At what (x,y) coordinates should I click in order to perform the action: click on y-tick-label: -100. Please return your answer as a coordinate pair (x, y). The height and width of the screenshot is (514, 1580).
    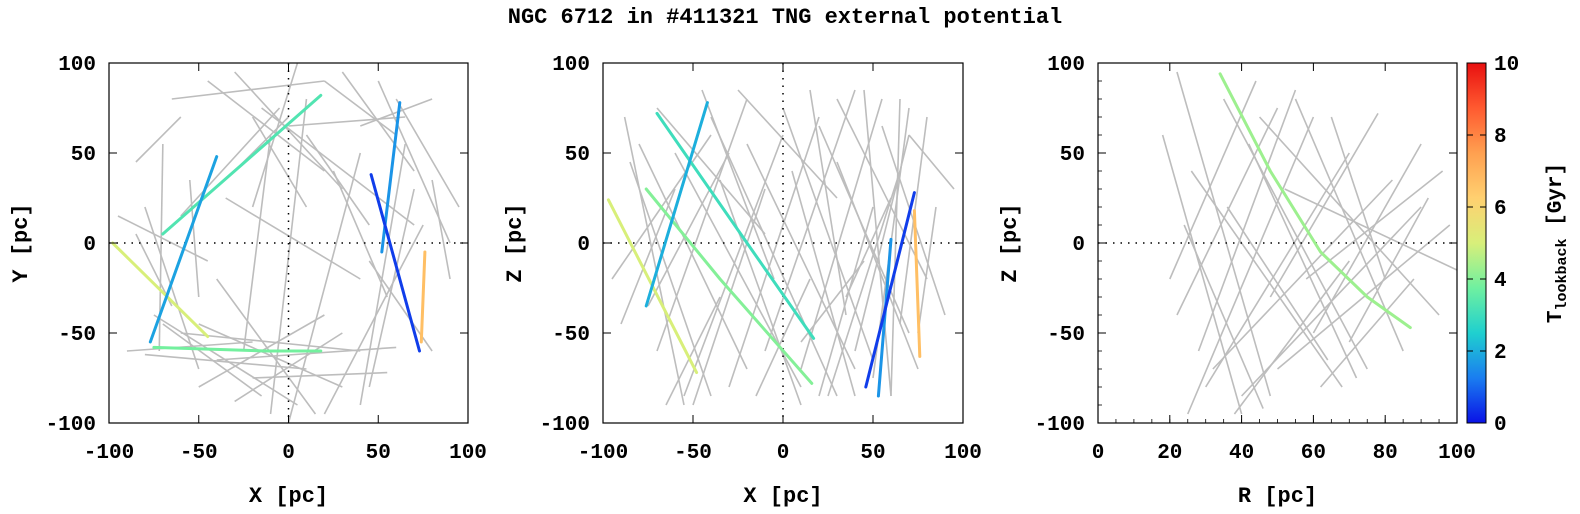
    Looking at the image, I should click on (565, 425).